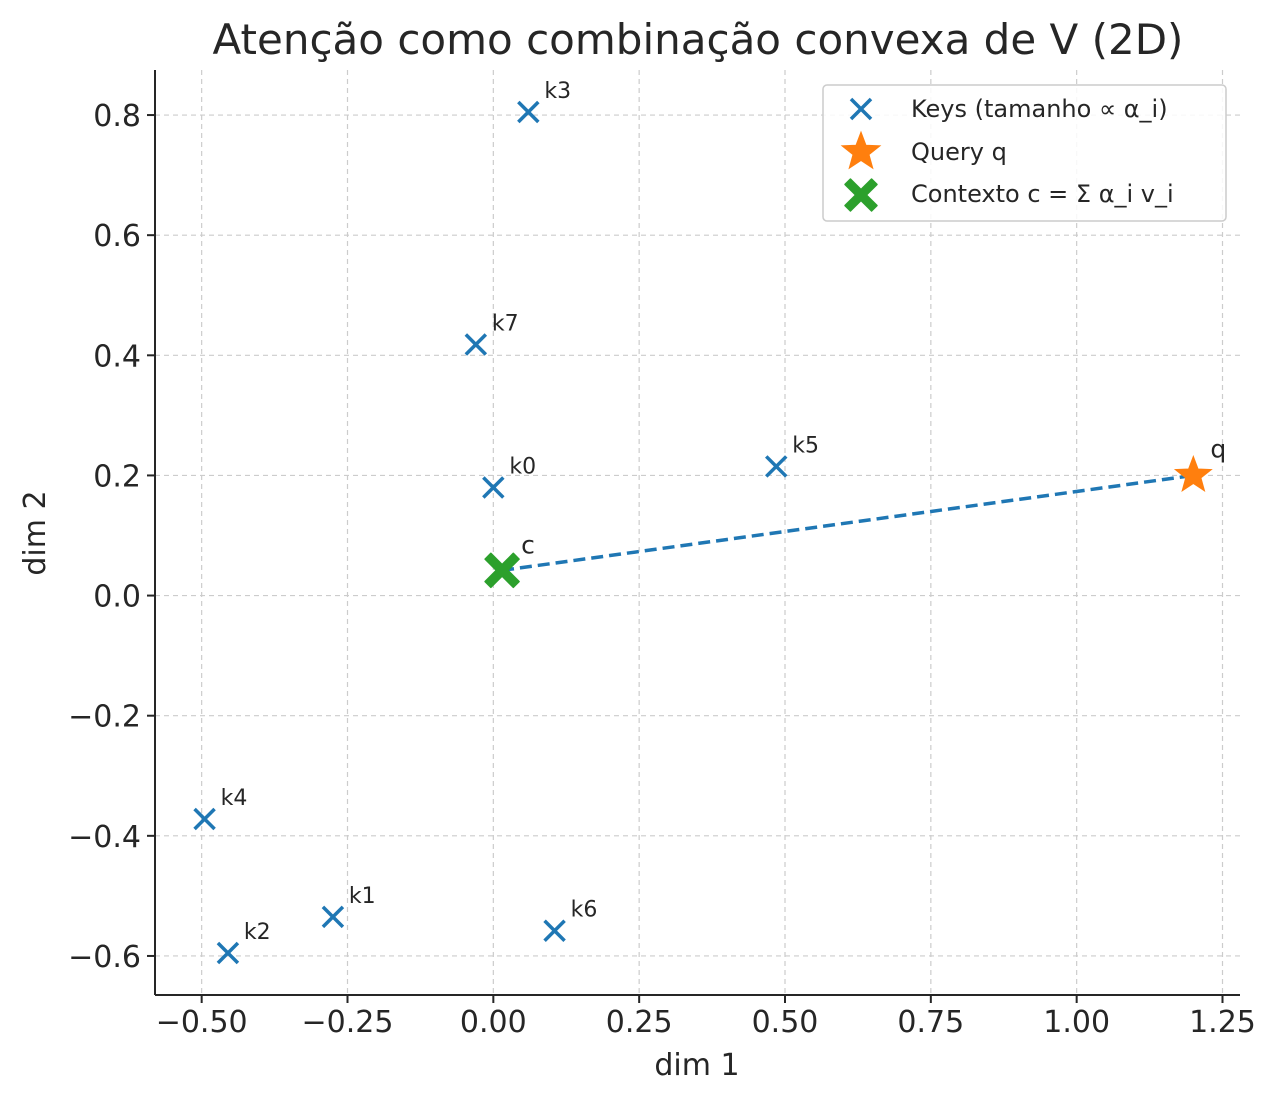 The height and width of the screenshot is (1102, 1277). What do you see at coordinates (861, 195) in the screenshot?
I see `legend-context-x-icon` at bounding box center [861, 195].